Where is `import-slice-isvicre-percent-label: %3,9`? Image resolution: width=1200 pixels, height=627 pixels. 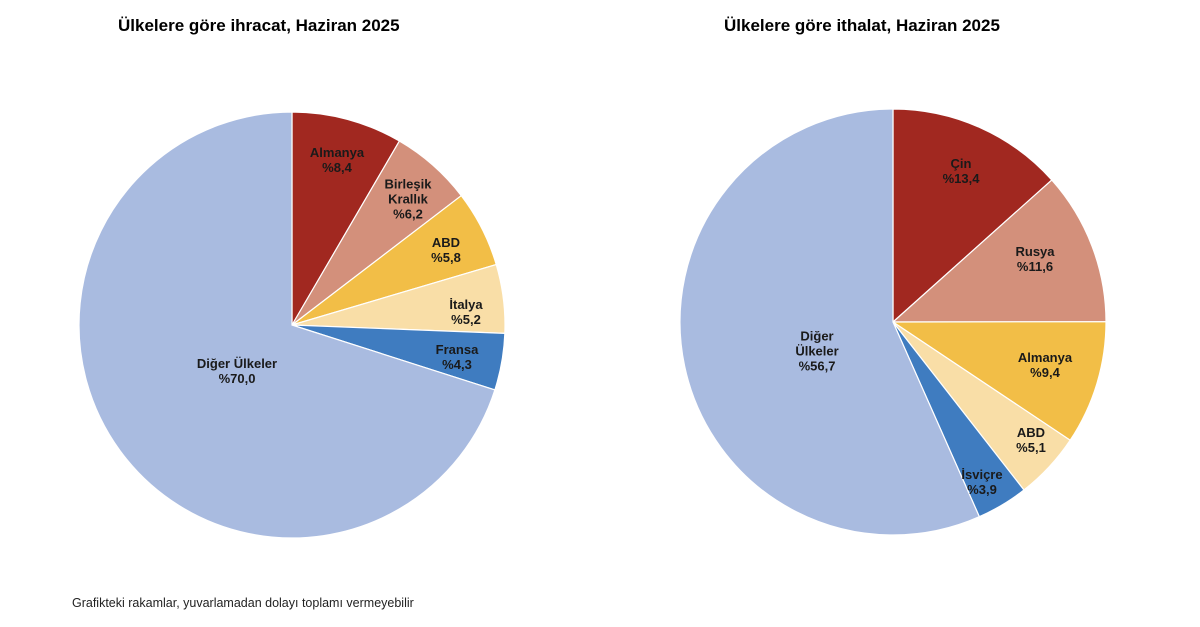
import-slice-isvicre-percent-label: %3,9 is located at coordinates (982, 489).